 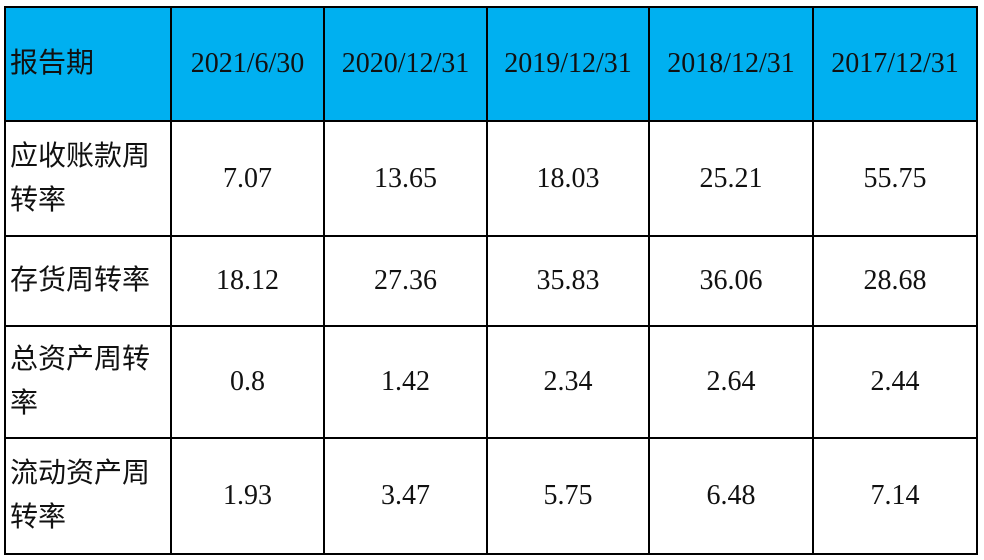 What do you see at coordinates (731, 382) in the screenshot?
I see `cell-value: 2.64` at bounding box center [731, 382].